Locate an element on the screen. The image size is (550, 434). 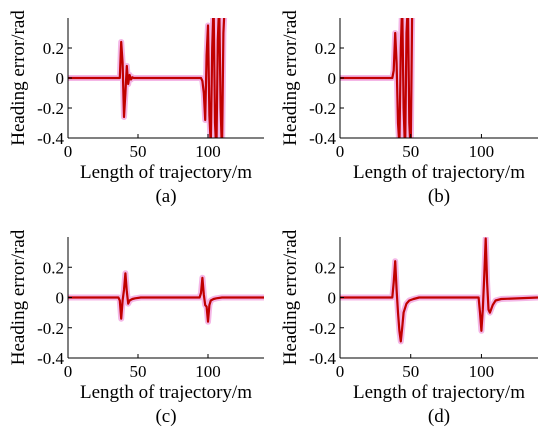
series-halo is located at coordinates (439, 291).